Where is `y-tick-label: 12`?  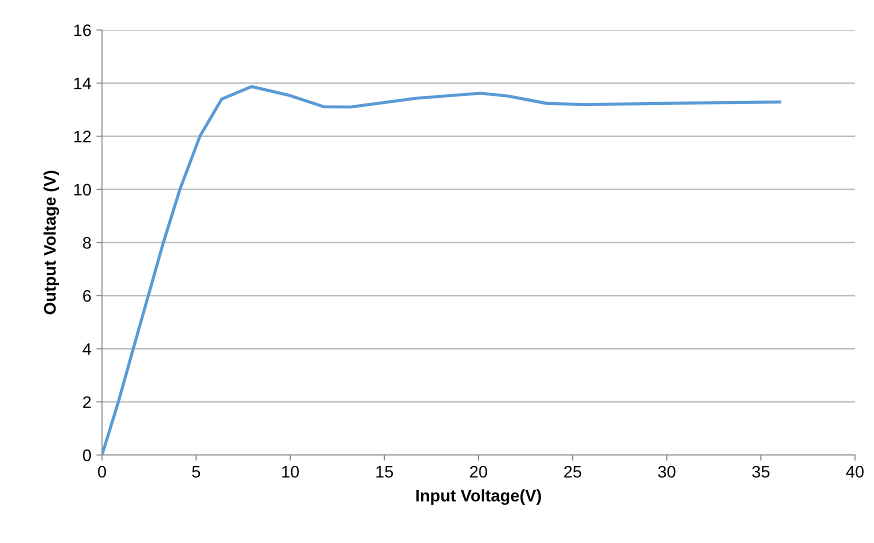 y-tick-label: 12 is located at coordinates (82, 136).